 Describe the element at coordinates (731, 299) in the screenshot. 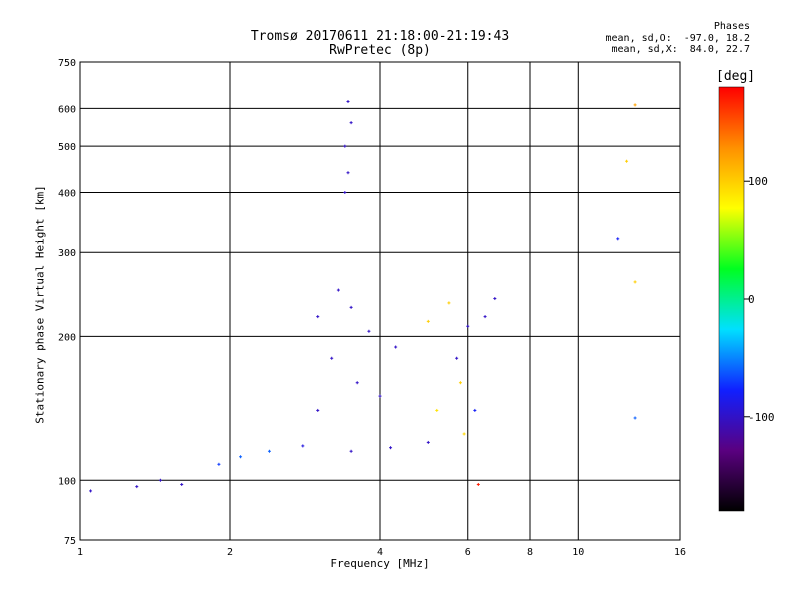

I see `colorbar` at that location.